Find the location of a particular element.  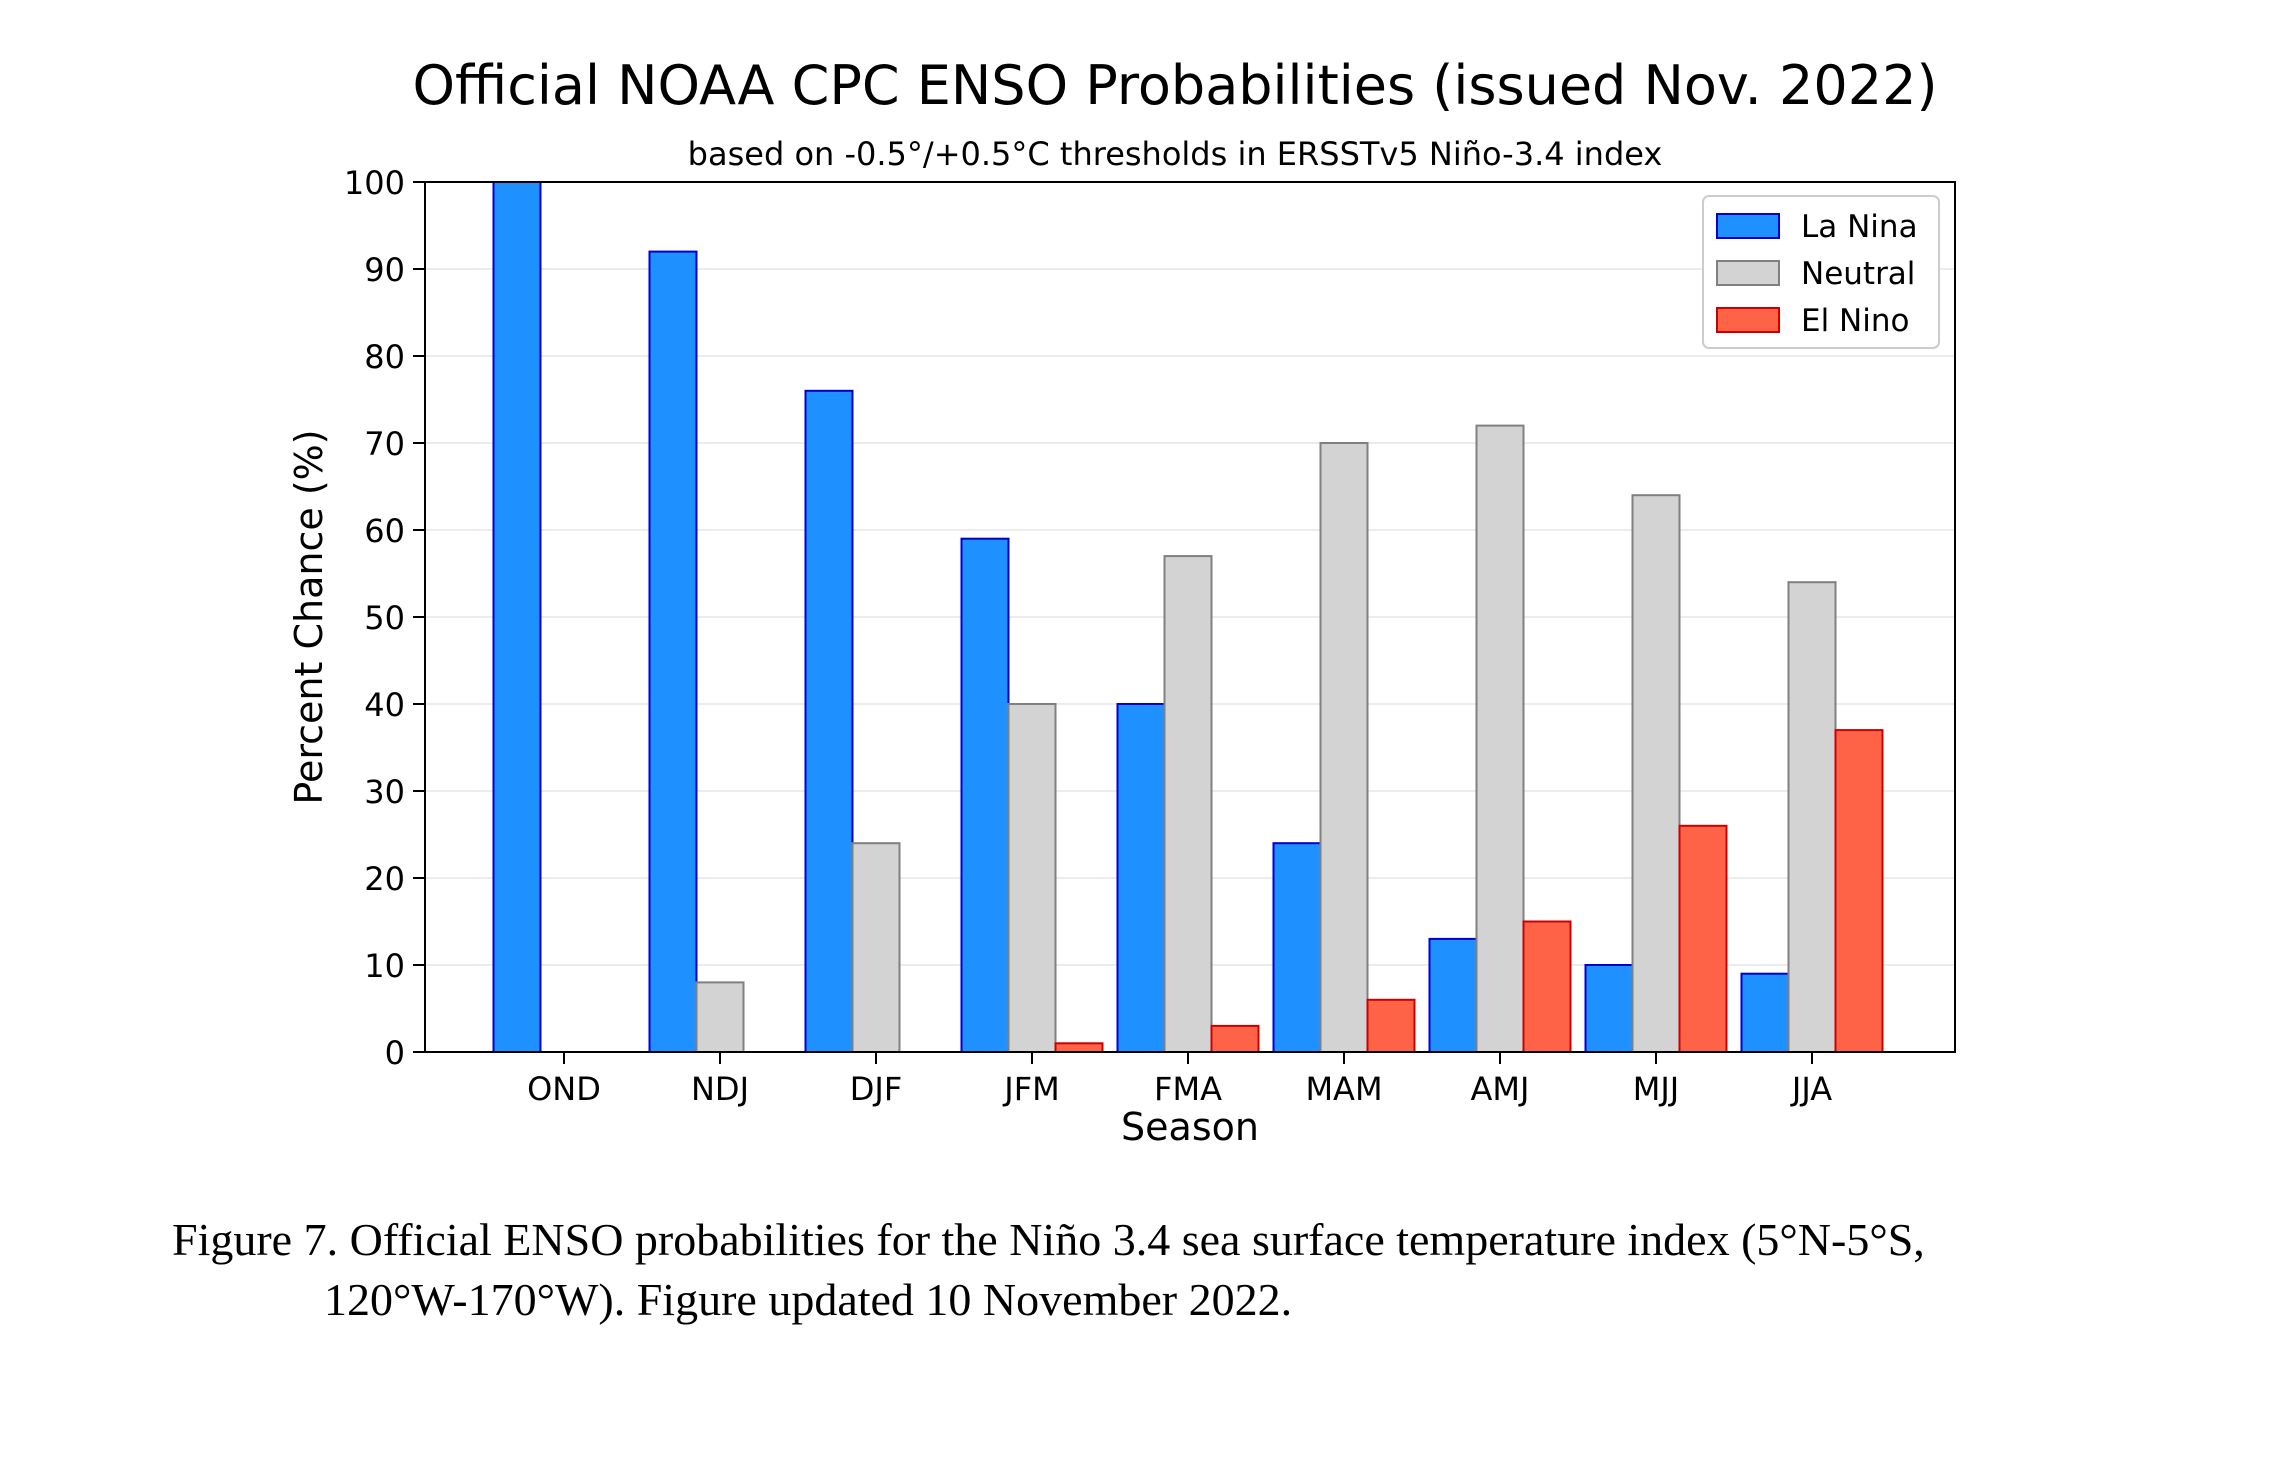

legend: La Nina Neutral El Nino is located at coordinates (1821, 272).